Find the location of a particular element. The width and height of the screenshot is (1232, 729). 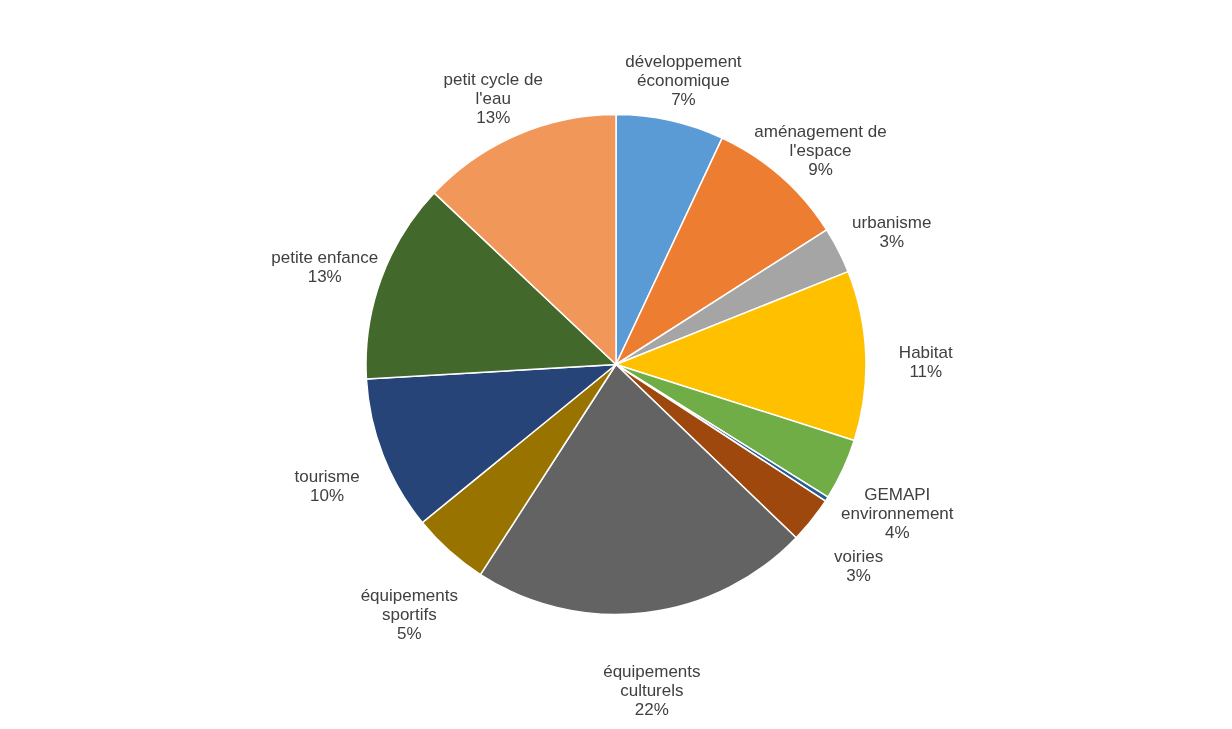

slice-label: GEMAPI environnement is located at coordinates (897, 503).